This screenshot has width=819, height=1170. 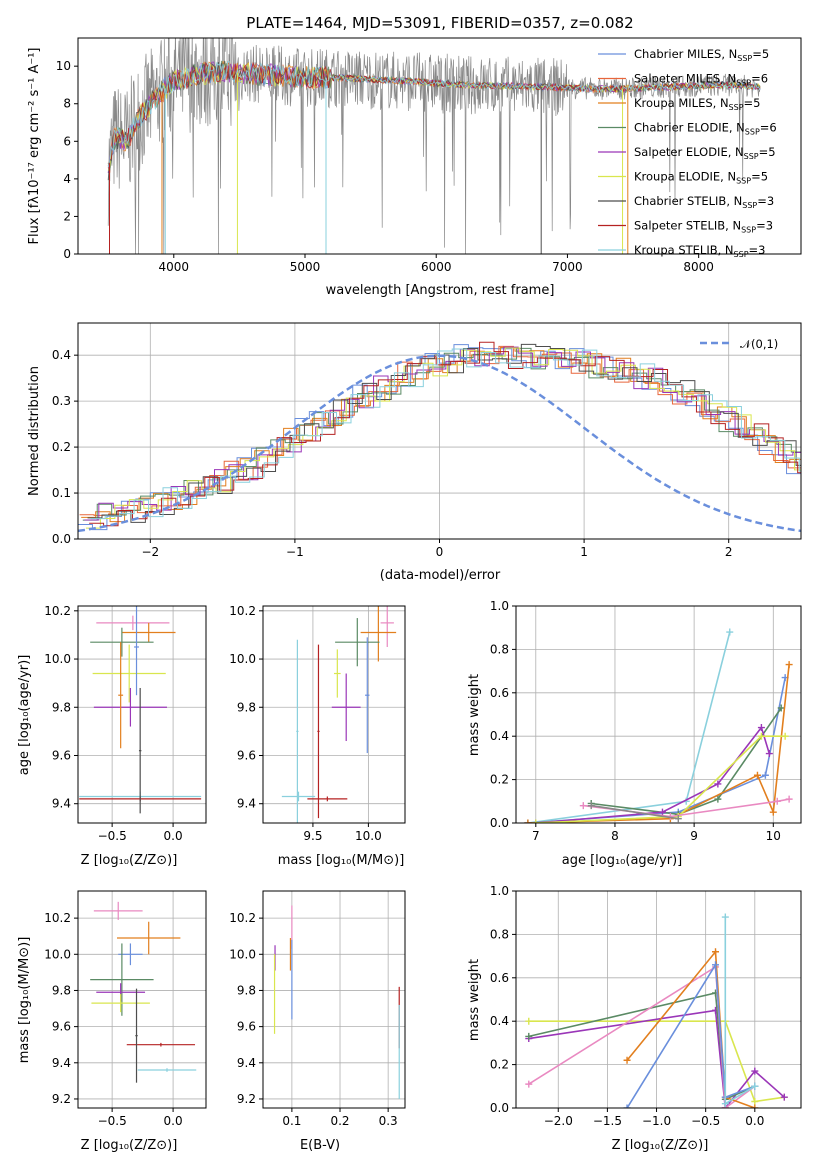 What do you see at coordinates (320, 1145) in the screenshot?
I see `massE-x-label: E(B-V)` at bounding box center [320, 1145].